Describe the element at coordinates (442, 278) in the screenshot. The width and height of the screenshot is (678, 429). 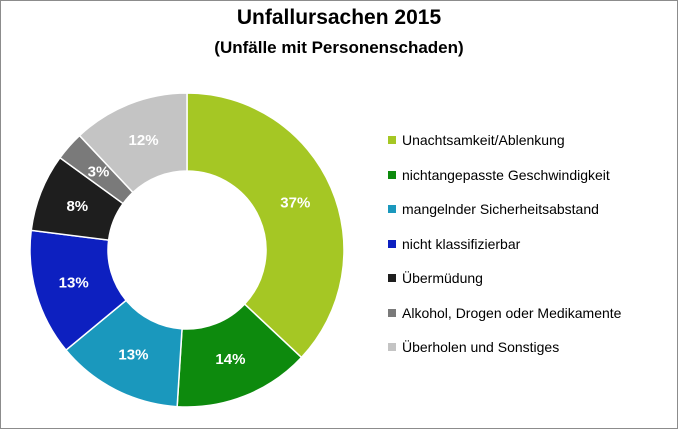
I see `legend-label: Übermüdung` at that location.